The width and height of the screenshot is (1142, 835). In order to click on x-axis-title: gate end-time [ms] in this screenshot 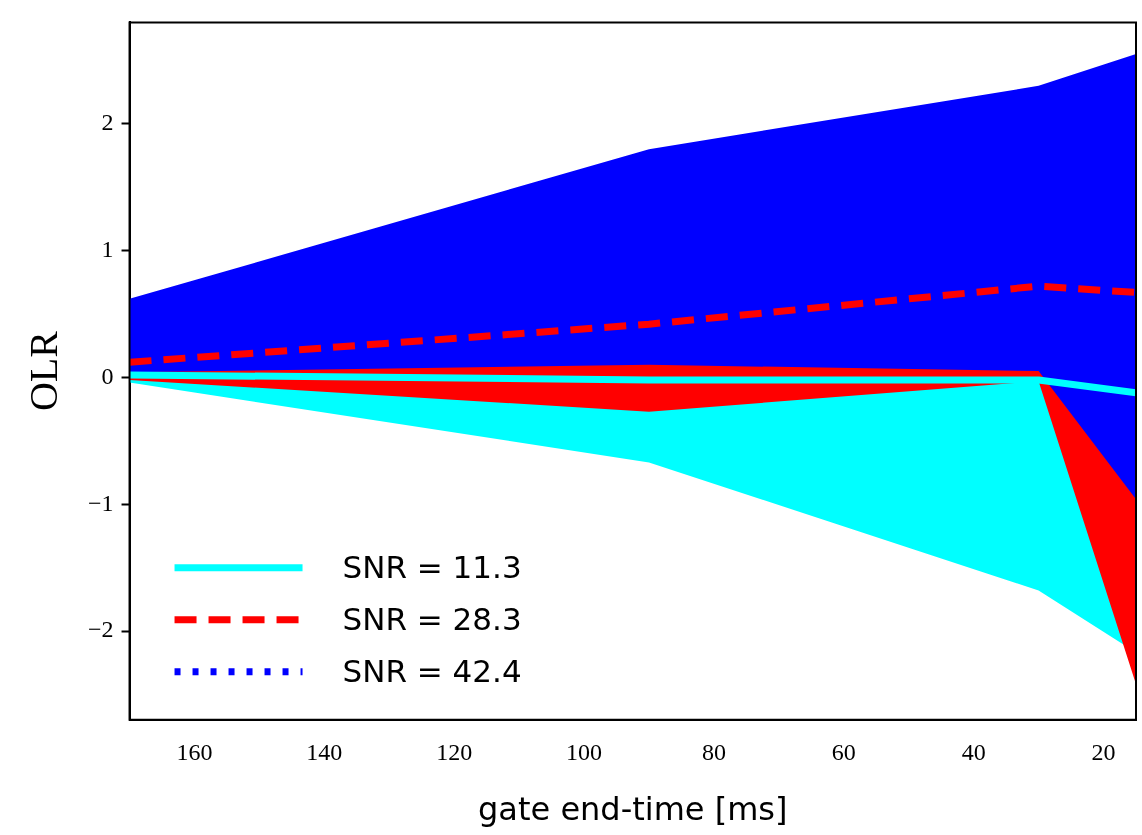, I will do `click(633, 809)`.